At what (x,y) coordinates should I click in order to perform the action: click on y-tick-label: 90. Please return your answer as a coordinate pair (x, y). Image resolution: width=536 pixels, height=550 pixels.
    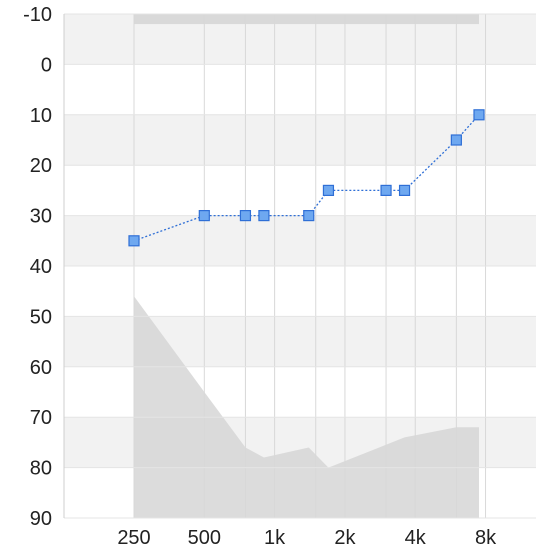
    Looking at the image, I should click on (41, 519).